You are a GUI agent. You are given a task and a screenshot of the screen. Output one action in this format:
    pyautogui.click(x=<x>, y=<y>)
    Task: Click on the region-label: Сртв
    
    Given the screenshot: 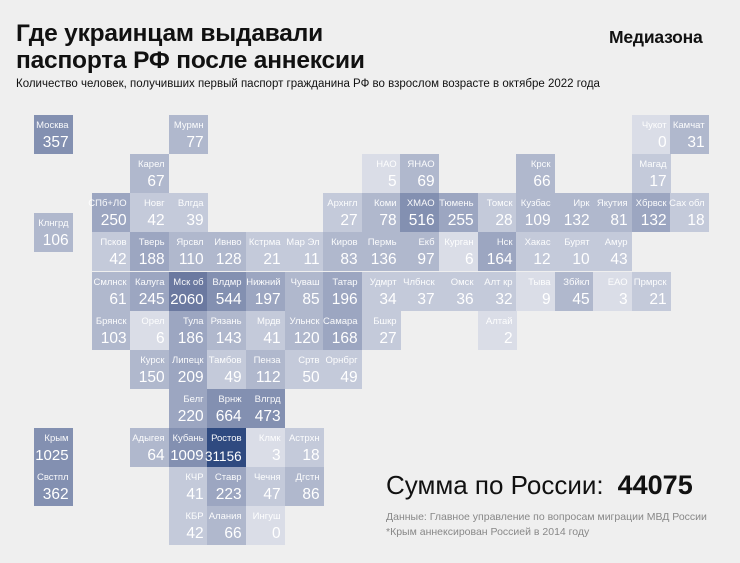 What is the action you would take?
    pyautogui.click(x=309, y=360)
    